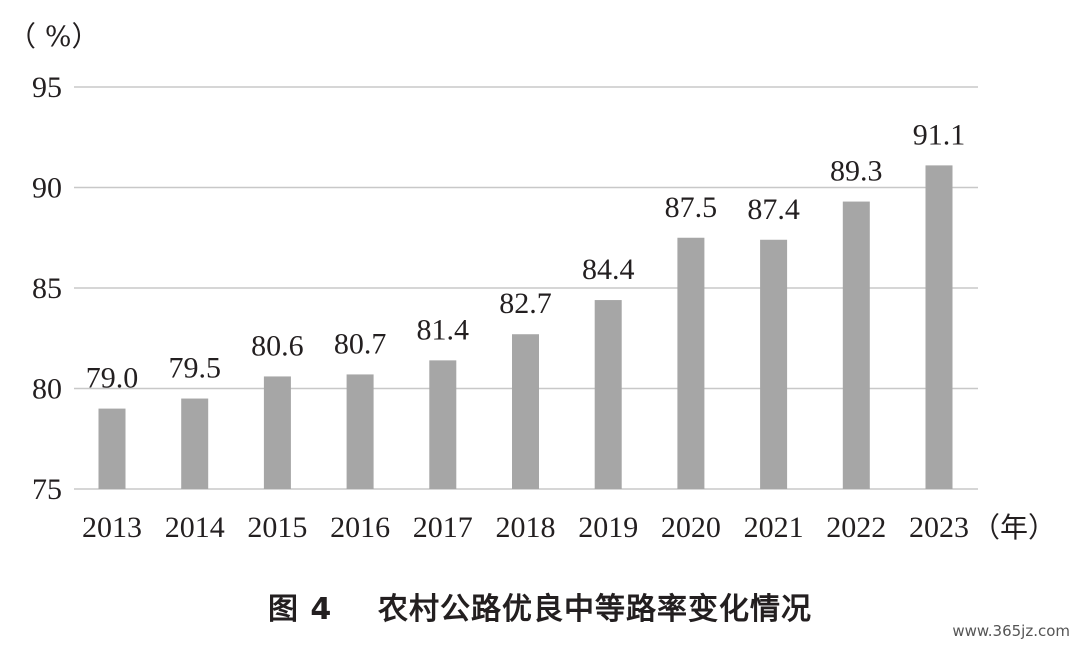 The width and height of the screenshot is (1080, 648). I want to click on y-tick-label: 85, so click(47, 288).